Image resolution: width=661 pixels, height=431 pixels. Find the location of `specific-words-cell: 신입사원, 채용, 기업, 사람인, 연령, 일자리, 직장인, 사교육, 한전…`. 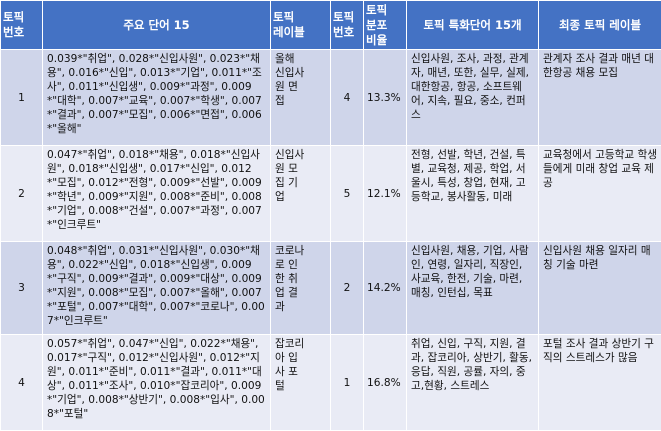

specific-words-cell: 신입사원, 채용, 기업, 사람인, 연령, 일자리, 직장인, 사교육, 한전… is located at coordinates (473, 288).